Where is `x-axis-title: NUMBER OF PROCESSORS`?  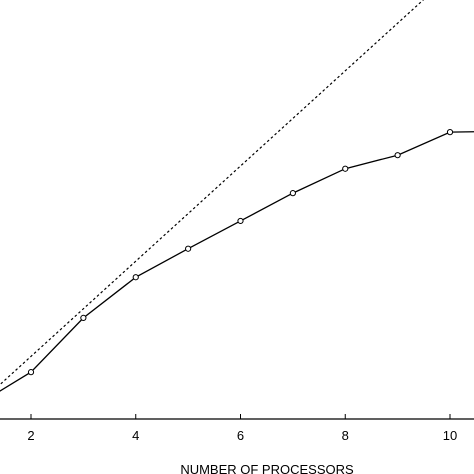 x-axis-title: NUMBER OF PROCESSORS is located at coordinates (267, 468).